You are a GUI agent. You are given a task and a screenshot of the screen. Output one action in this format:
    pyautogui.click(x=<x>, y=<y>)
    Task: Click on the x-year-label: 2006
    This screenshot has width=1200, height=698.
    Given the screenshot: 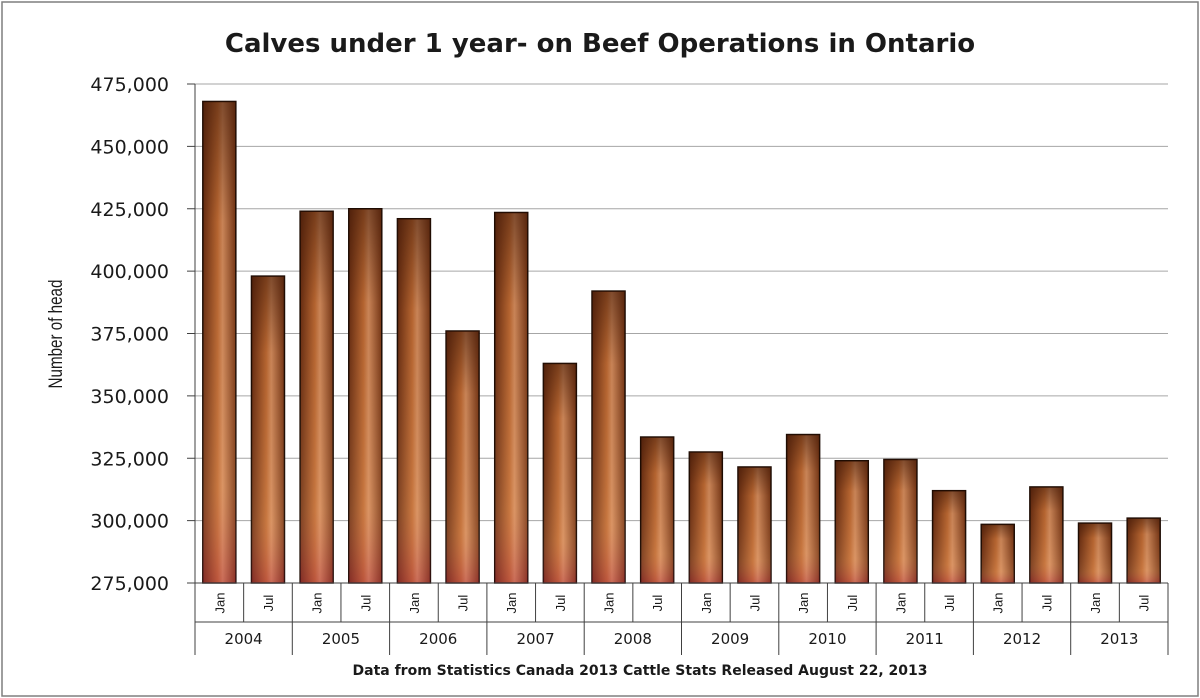 What is the action you would take?
    pyautogui.click(x=438, y=639)
    